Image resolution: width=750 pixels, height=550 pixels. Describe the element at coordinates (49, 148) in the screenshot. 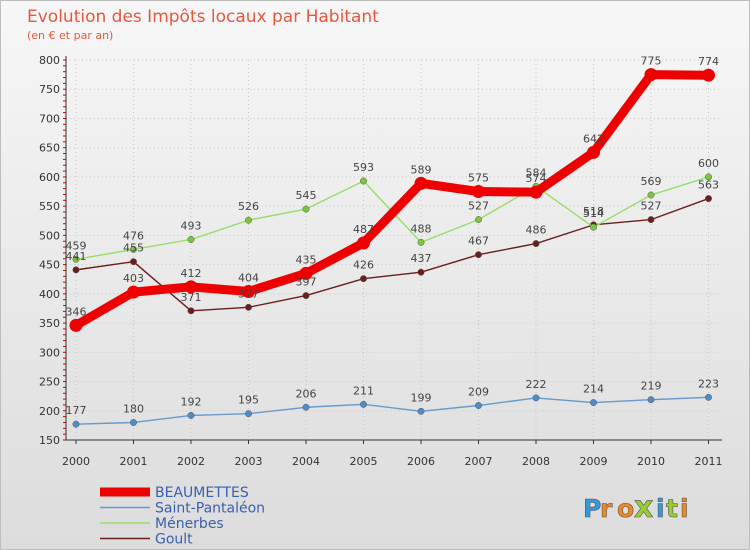

I see `y-tick-label: 650` at that location.